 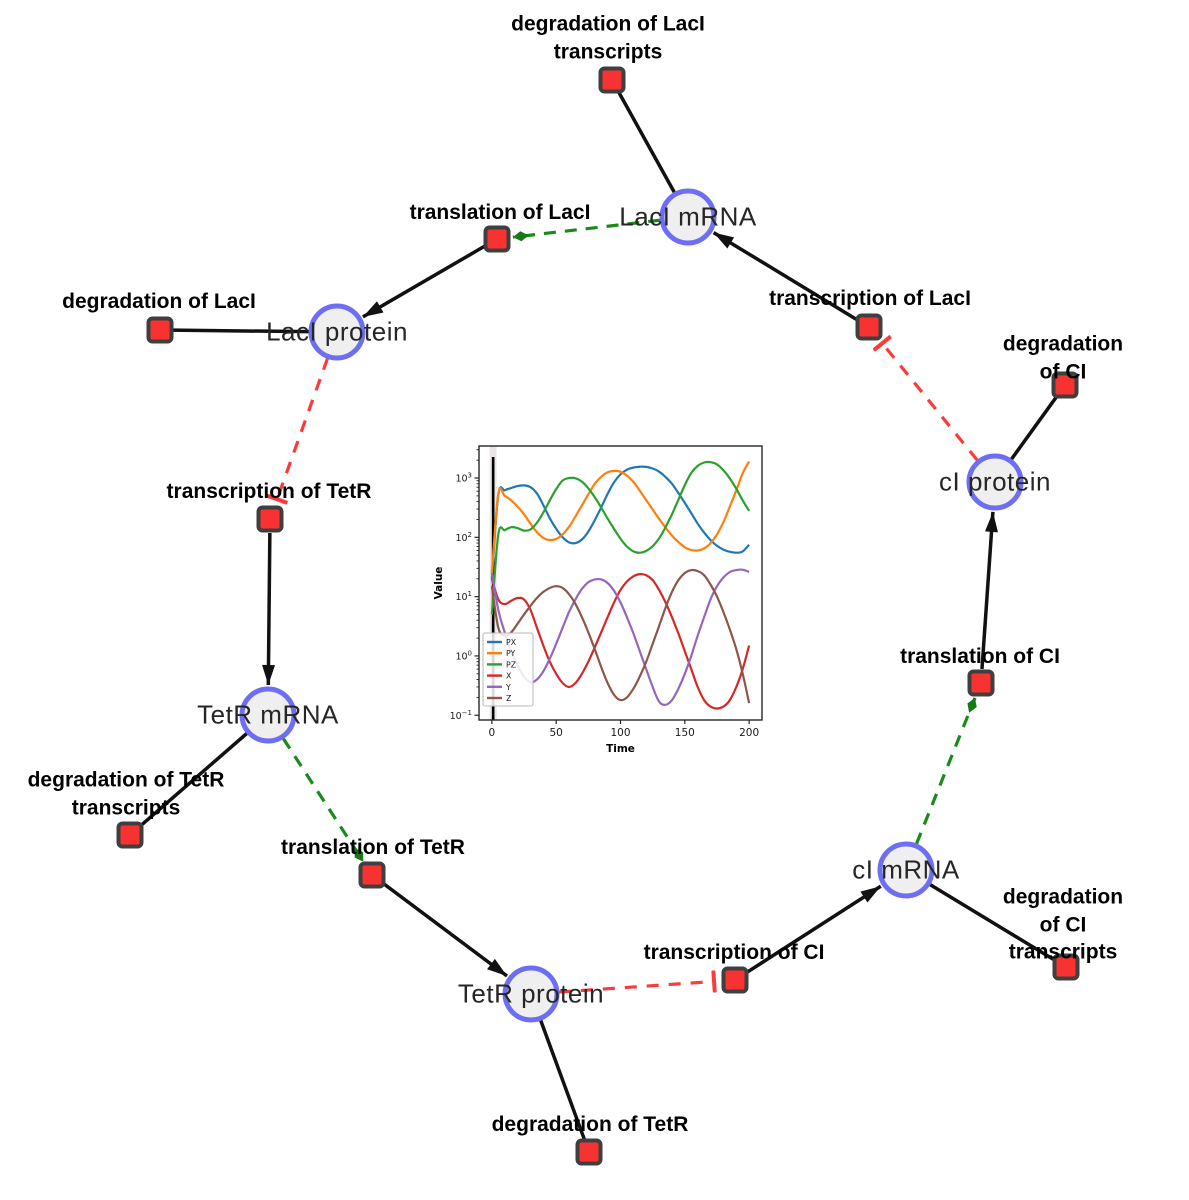 What do you see at coordinates (785, 276) in the screenshot?
I see `edge-production-transcription-laci-laci-mrna` at bounding box center [785, 276].